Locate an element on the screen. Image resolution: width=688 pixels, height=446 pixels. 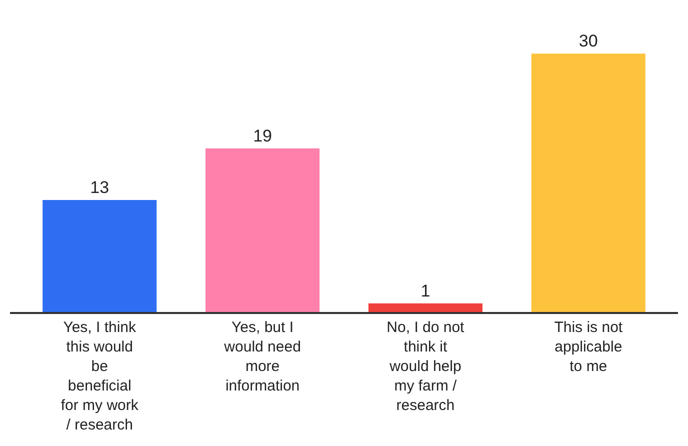
data-label: 30 is located at coordinates (588, 41).